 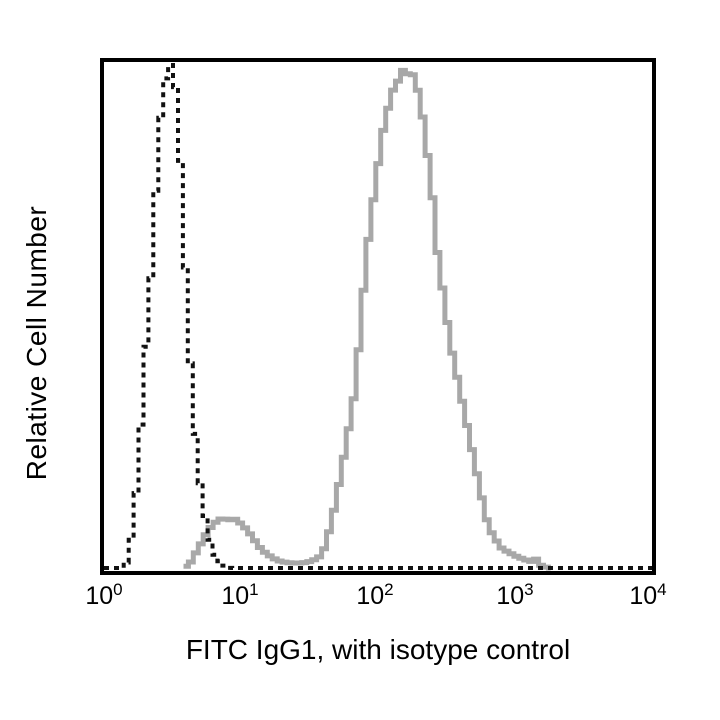 What do you see at coordinates (389, 589) in the screenshot?
I see `tick-exponent: 2` at bounding box center [389, 589].